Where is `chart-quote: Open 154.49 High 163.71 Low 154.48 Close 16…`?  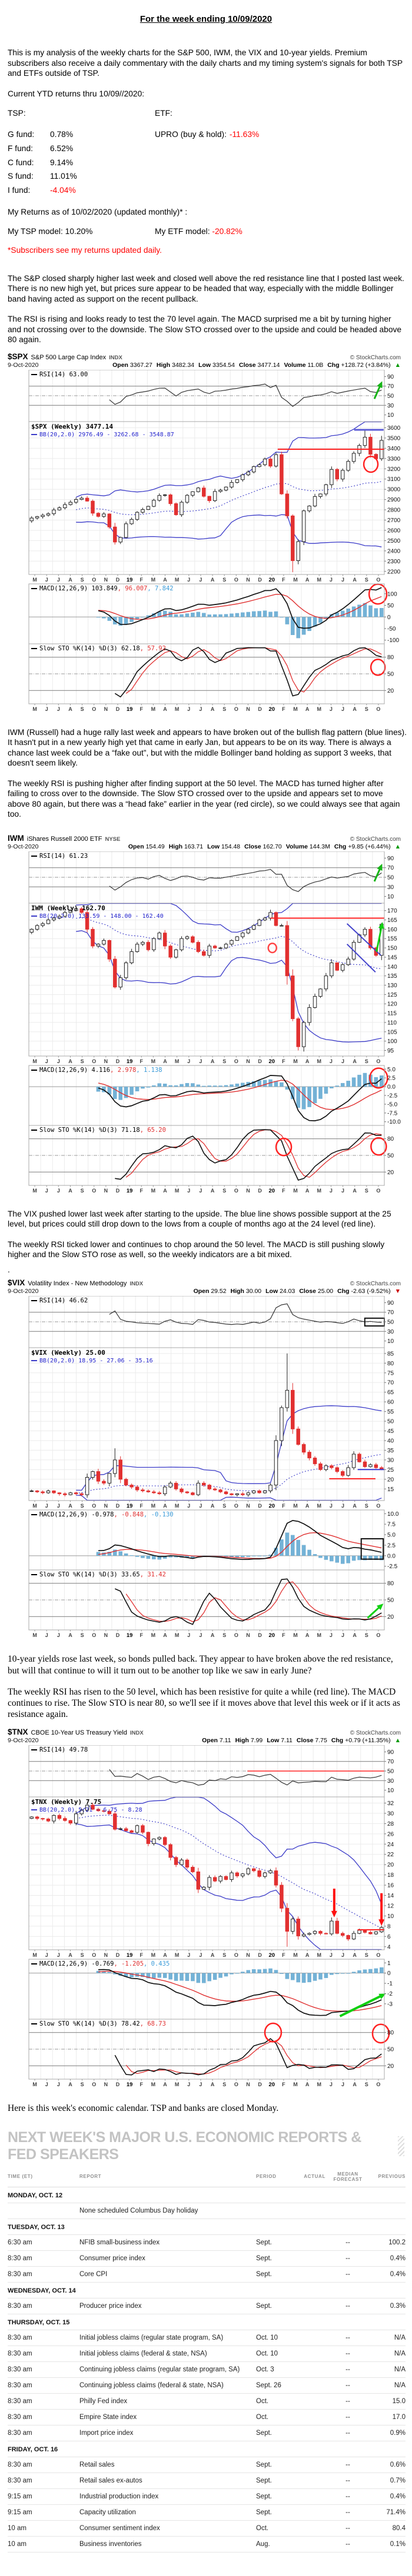 chart-quote: Open 154.49 High 163.71 Low 154.48 Close 16… is located at coordinates (264, 846).